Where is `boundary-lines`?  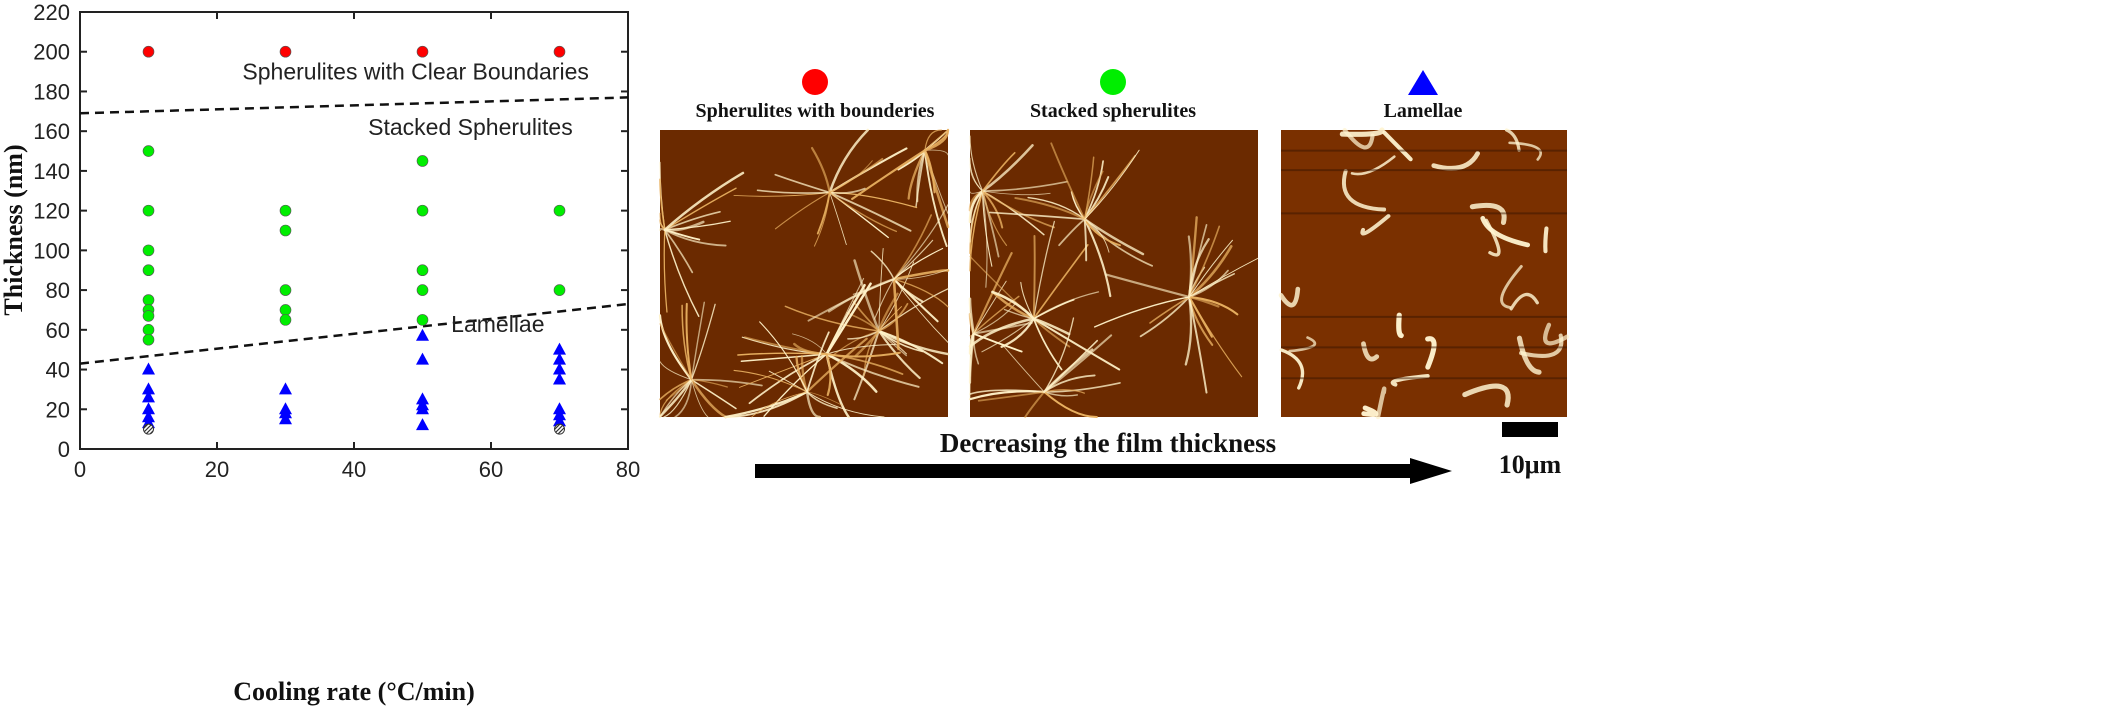
boundary-lines is located at coordinates (354, 230).